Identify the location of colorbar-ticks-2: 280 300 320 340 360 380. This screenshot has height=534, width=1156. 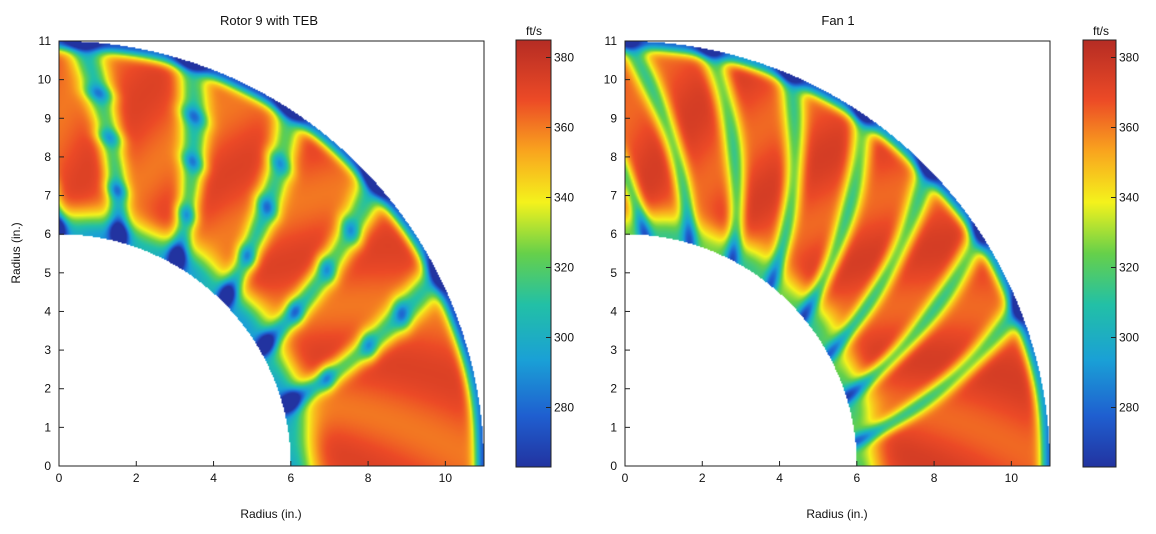
(1125, 233).